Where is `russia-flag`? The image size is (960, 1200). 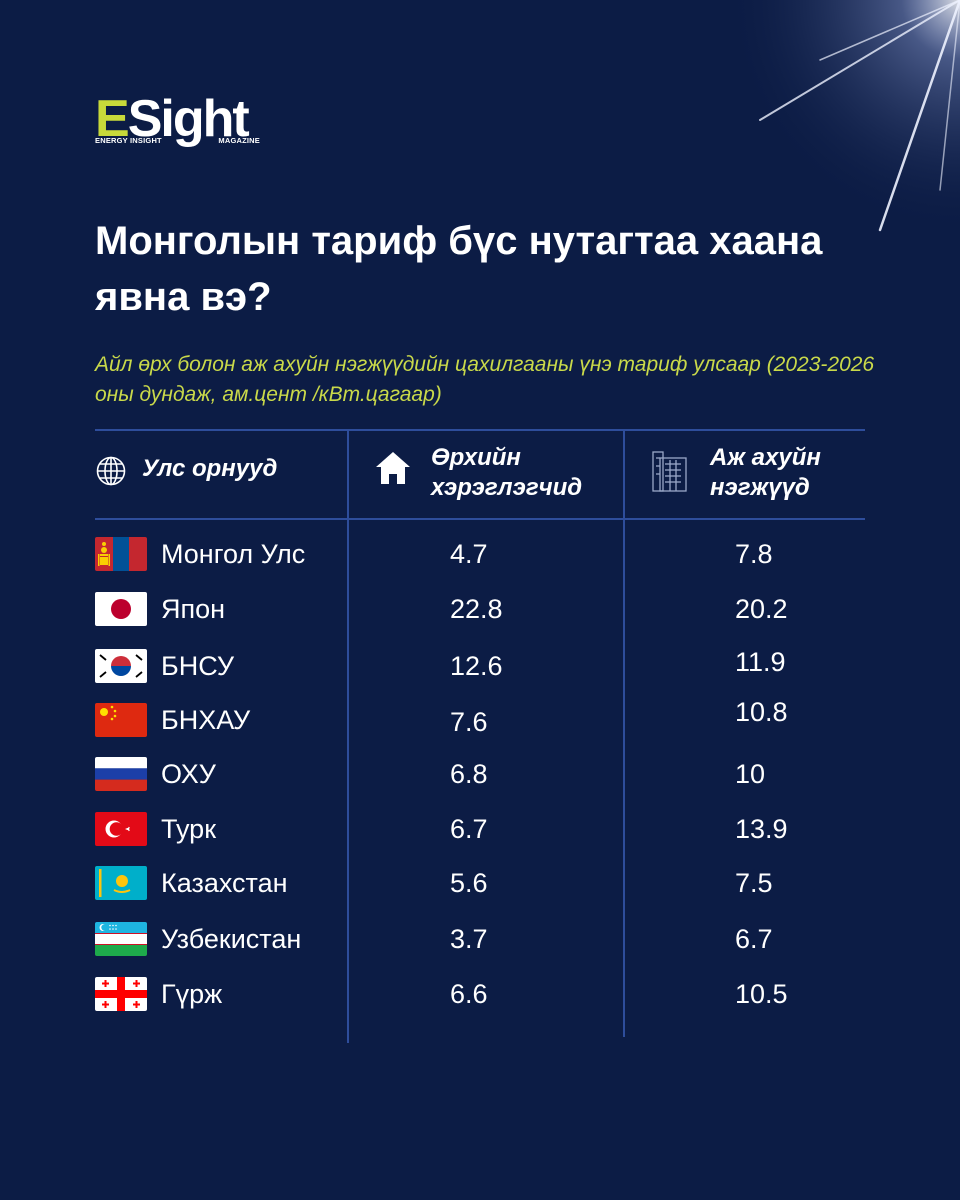
russia-flag is located at coordinates (121, 774).